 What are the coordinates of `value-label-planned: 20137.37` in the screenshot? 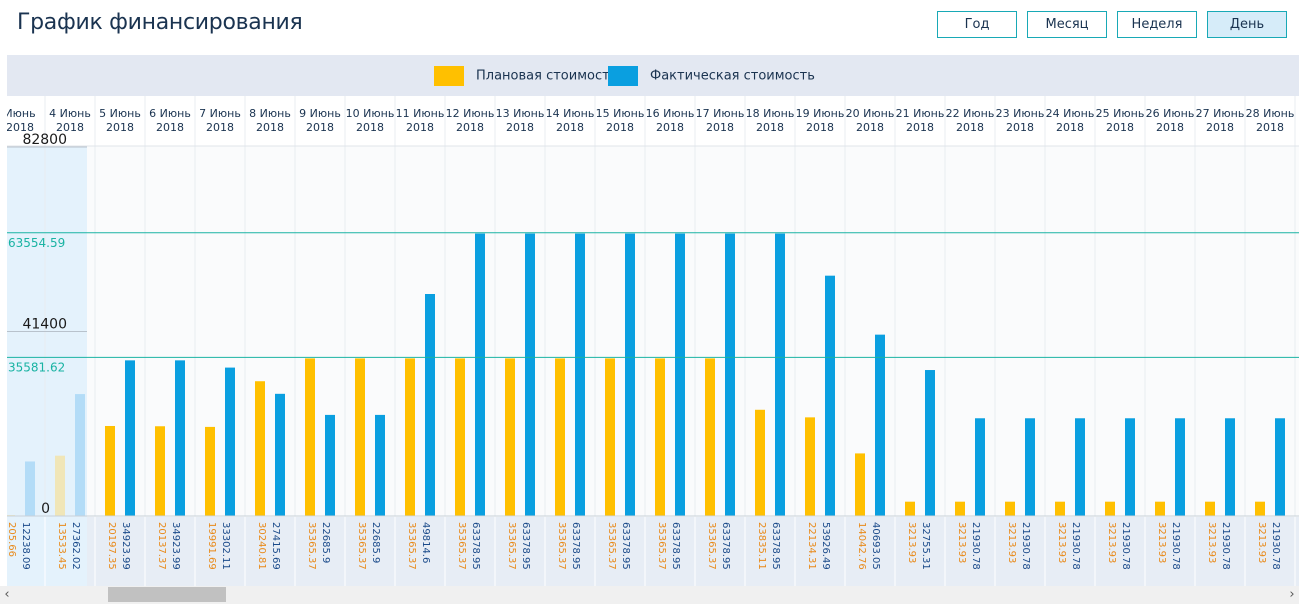 It's located at (161, 546).